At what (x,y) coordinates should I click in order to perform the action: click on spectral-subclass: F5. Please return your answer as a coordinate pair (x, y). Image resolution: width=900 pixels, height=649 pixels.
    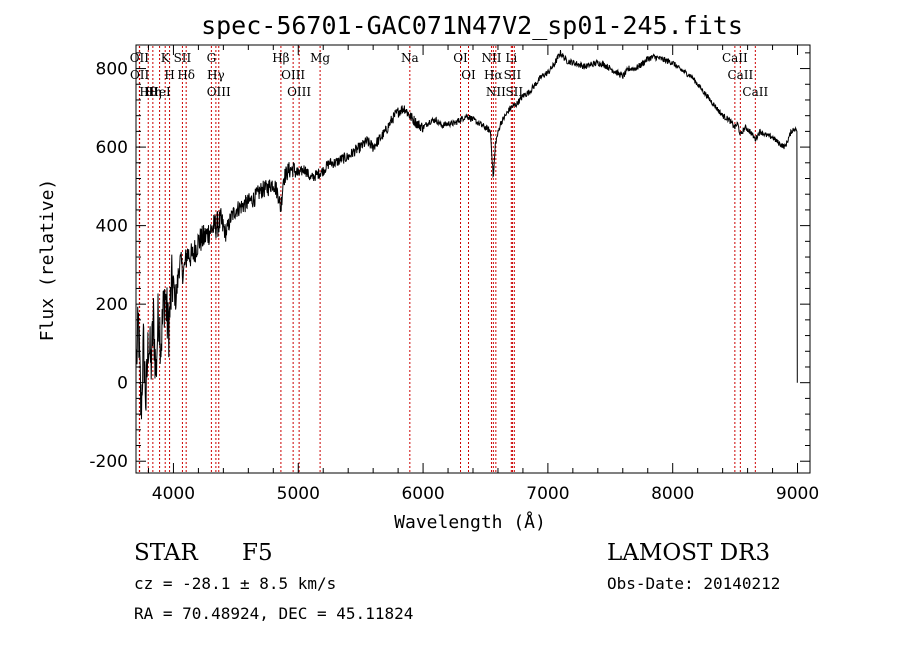
    Looking at the image, I should click on (257, 553).